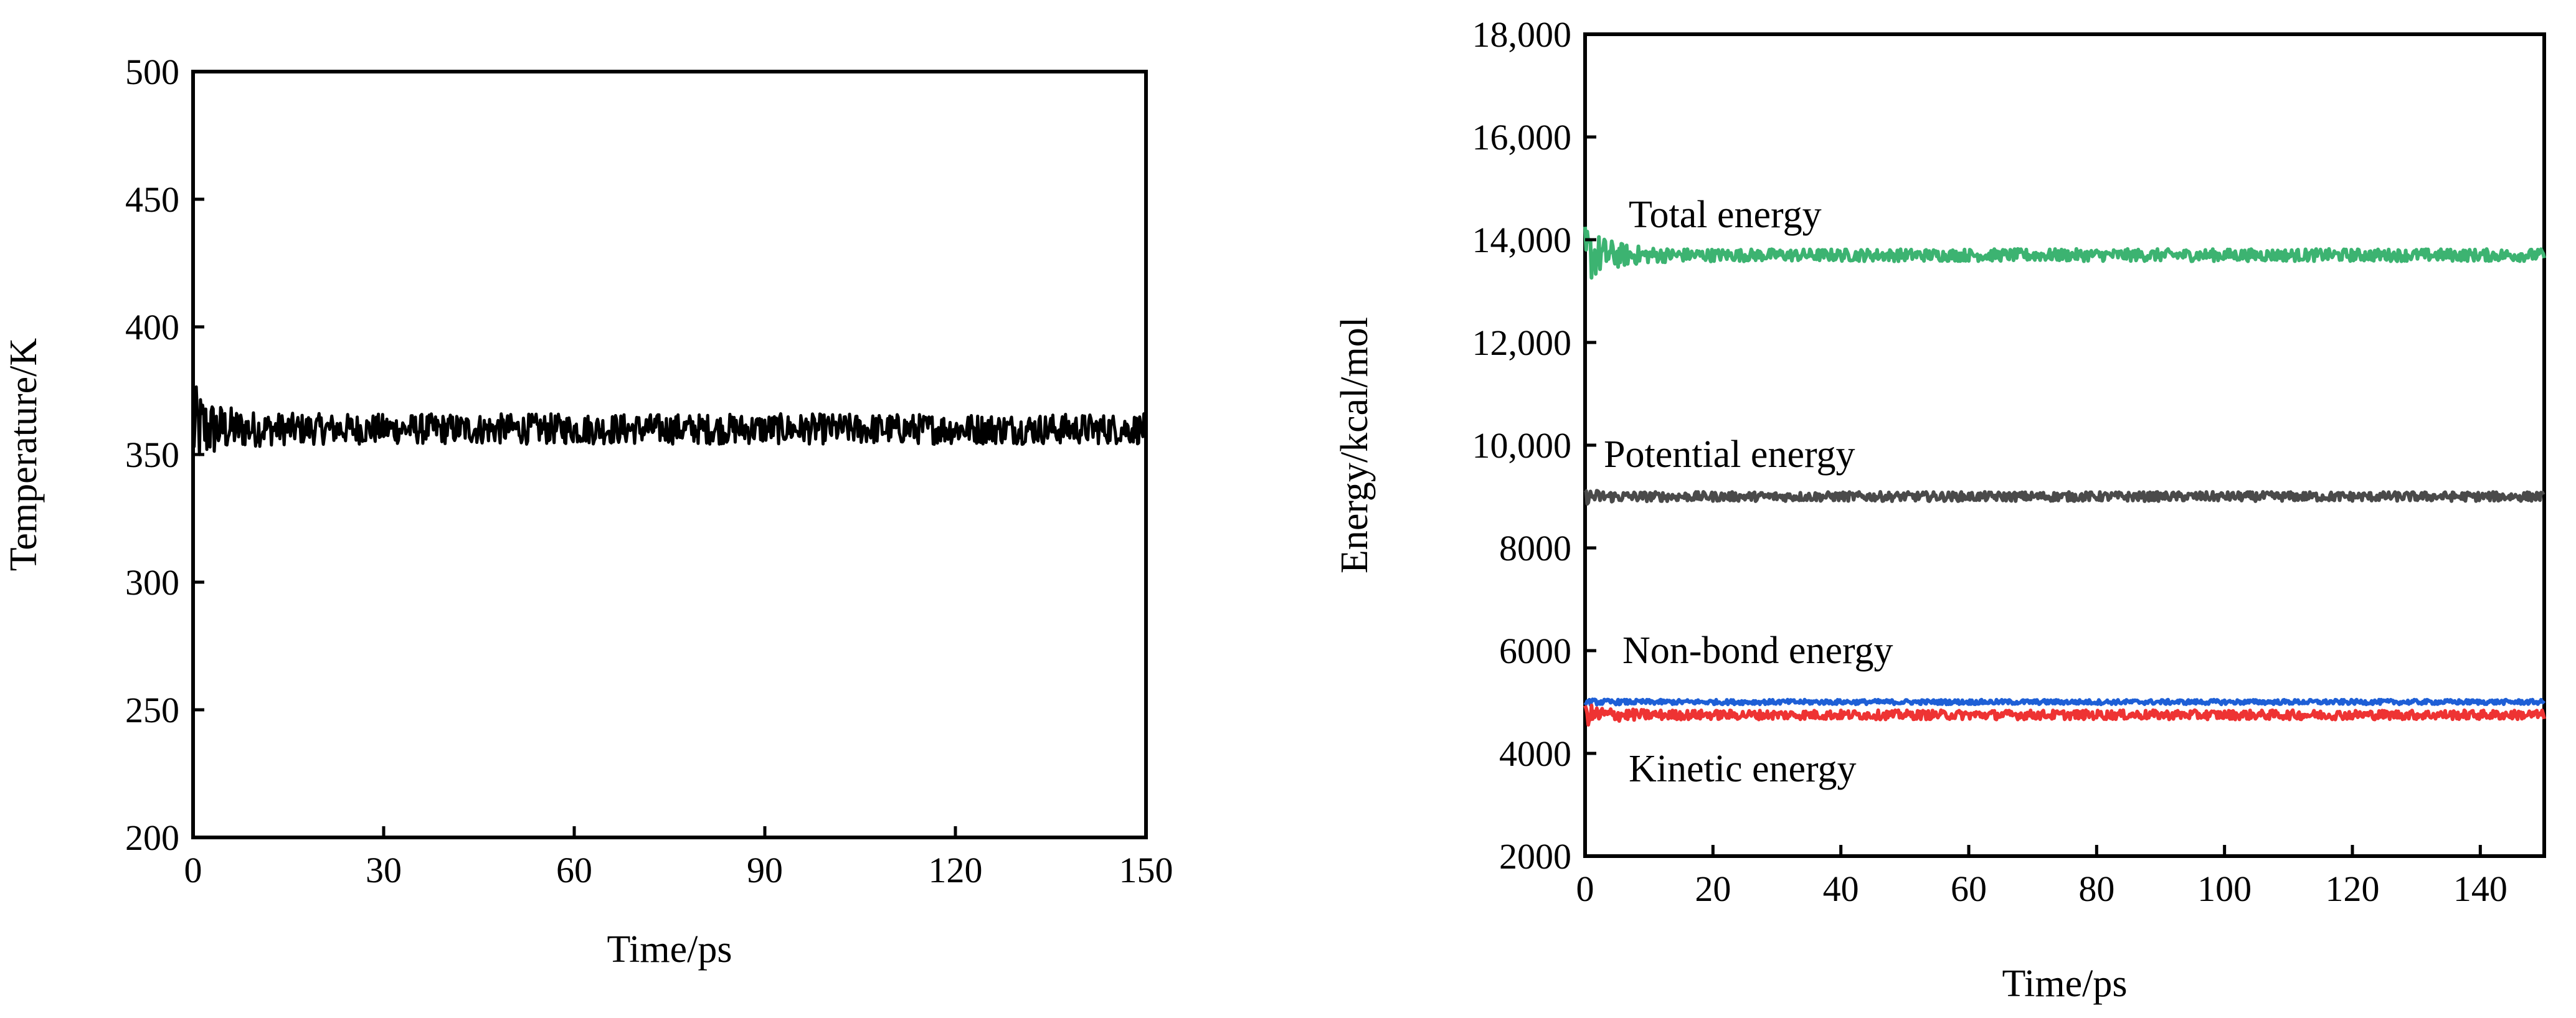  Describe the element at coordinates (2064, 715) in the screenshot. I see `series-line-kinetic-energy` at that location.